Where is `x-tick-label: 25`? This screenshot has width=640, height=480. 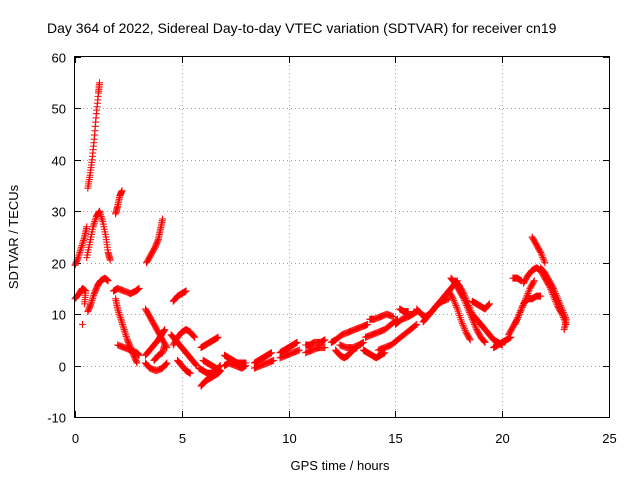 x-tick-label: 25 is located at coordinates (609, 438).